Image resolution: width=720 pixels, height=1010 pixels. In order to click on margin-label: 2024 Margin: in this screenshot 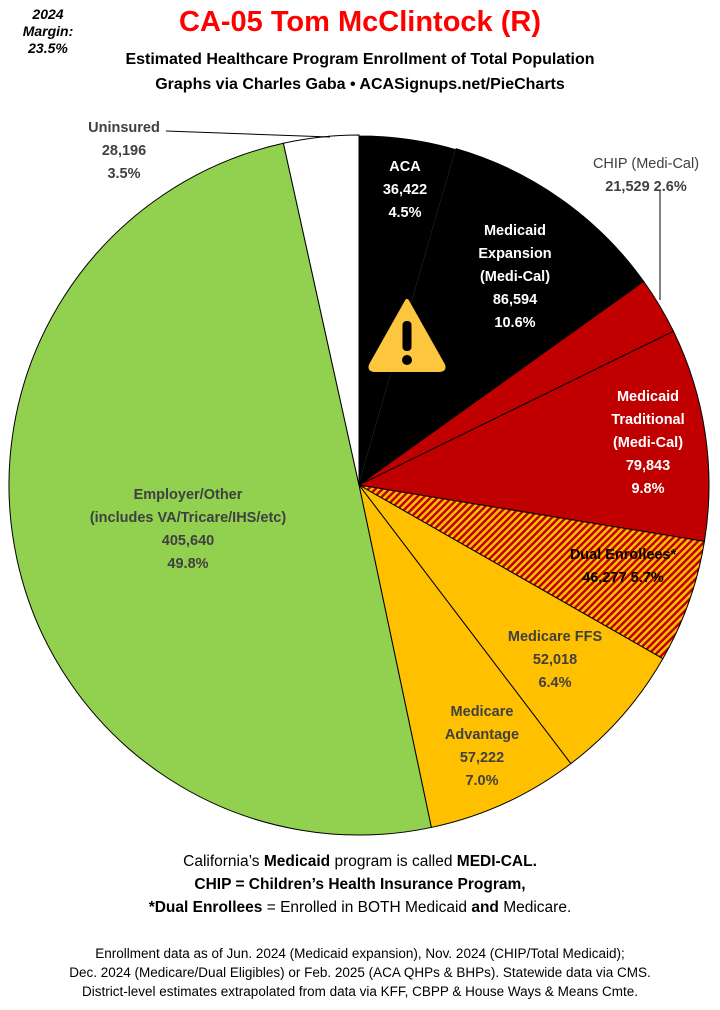, I will do `click(48, 22)`.